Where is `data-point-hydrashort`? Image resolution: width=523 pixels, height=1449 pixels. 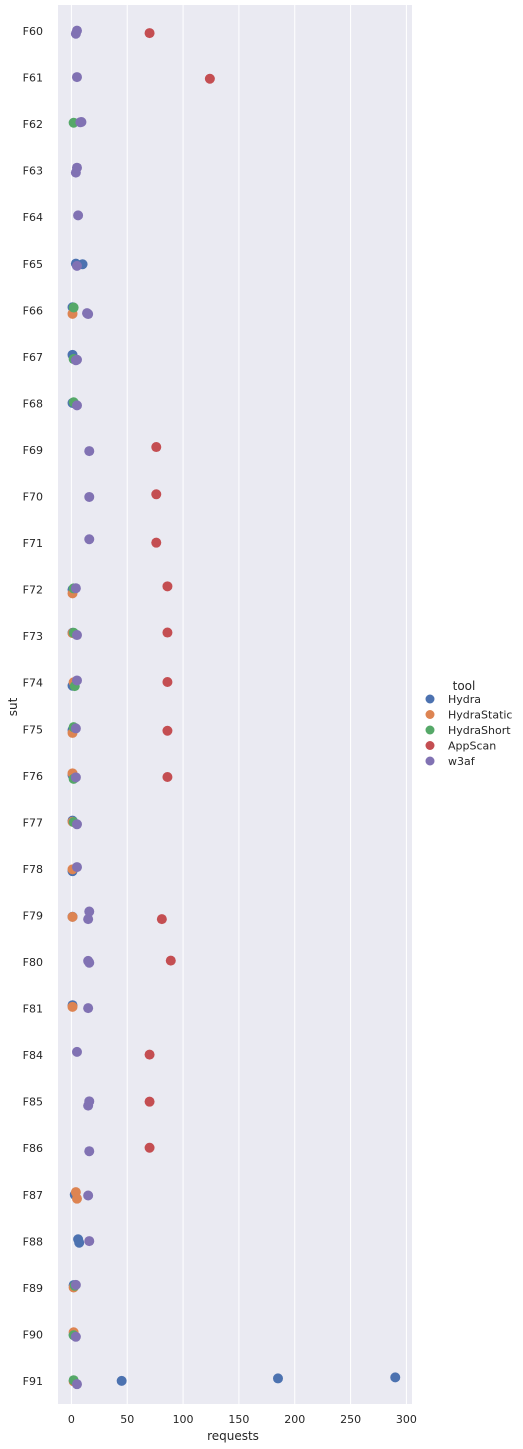 data-point-hydrashort is located at coordinates (73, 307).